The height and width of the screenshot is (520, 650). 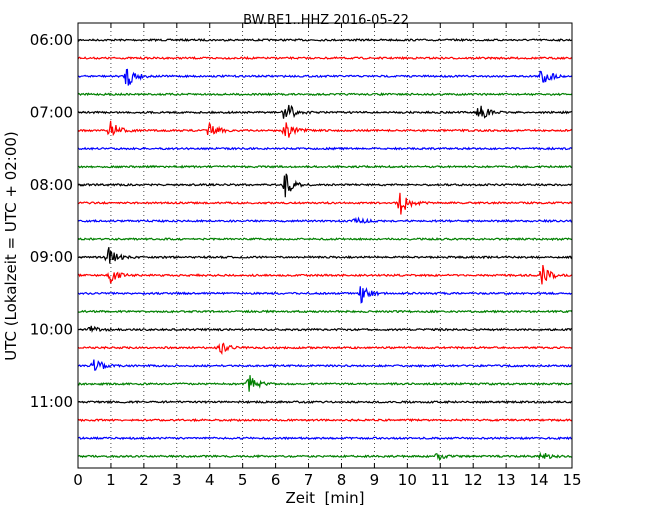 I want to click on x-tick-label: 10, so click(x=407, y=480).